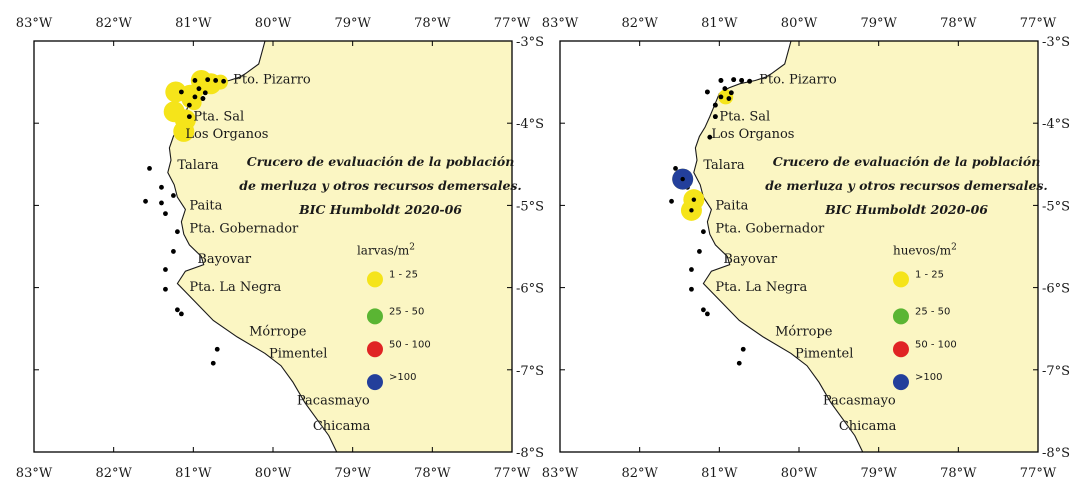 Image resolution: width=1078 pixels, height=483 pixels. I want to click on place-label: Pta. Gobernador, so click(770, 229).